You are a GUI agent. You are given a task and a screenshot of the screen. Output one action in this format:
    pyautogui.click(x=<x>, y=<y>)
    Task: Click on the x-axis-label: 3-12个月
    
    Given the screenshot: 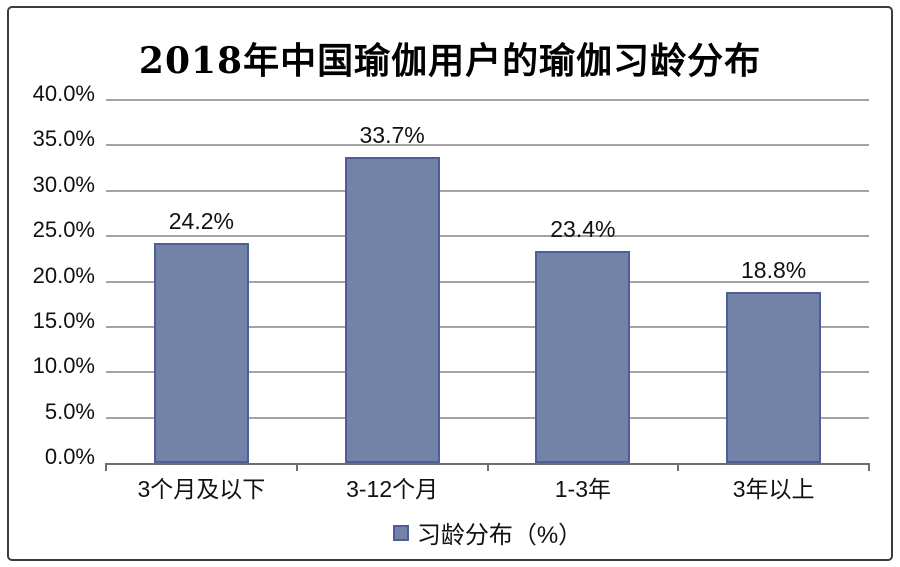 What is the action you would take?
    pyautogui.click(x=392, y=489)
    